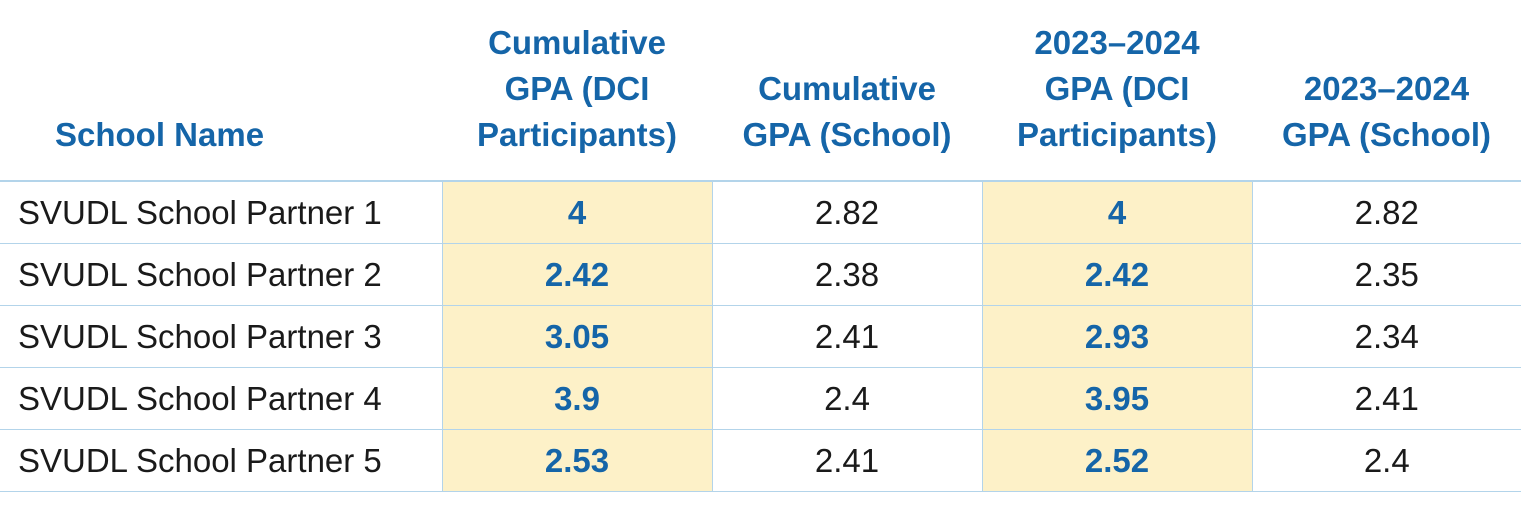 This screenshot has height=505, width=1525. Describe the element at coordinates (1117, 336) in the screenshot. I see `gpa-cell: 2.93` at that location.